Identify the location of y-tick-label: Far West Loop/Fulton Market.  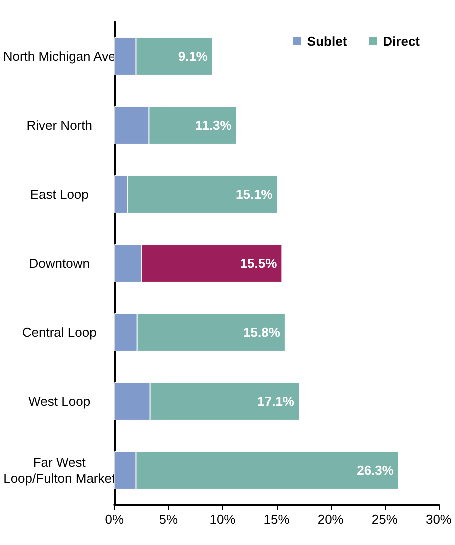
(60, 470).